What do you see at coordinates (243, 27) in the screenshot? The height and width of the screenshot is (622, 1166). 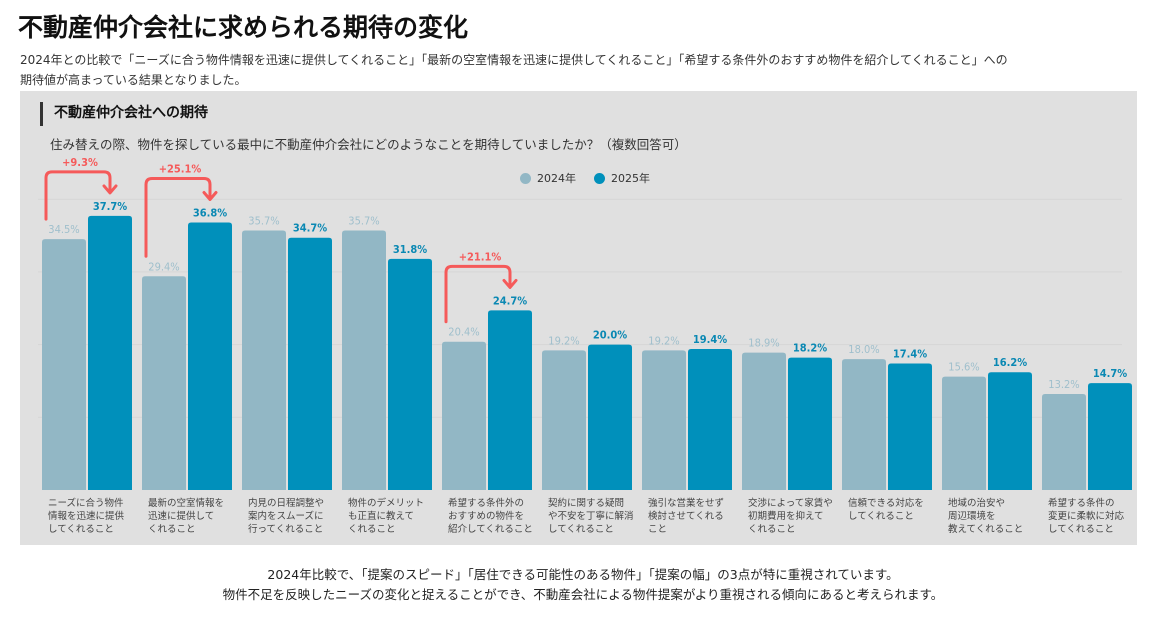 I see `page-title: 不動産仲介会社に求められる期待の変化` at bounding box center [243, 27].